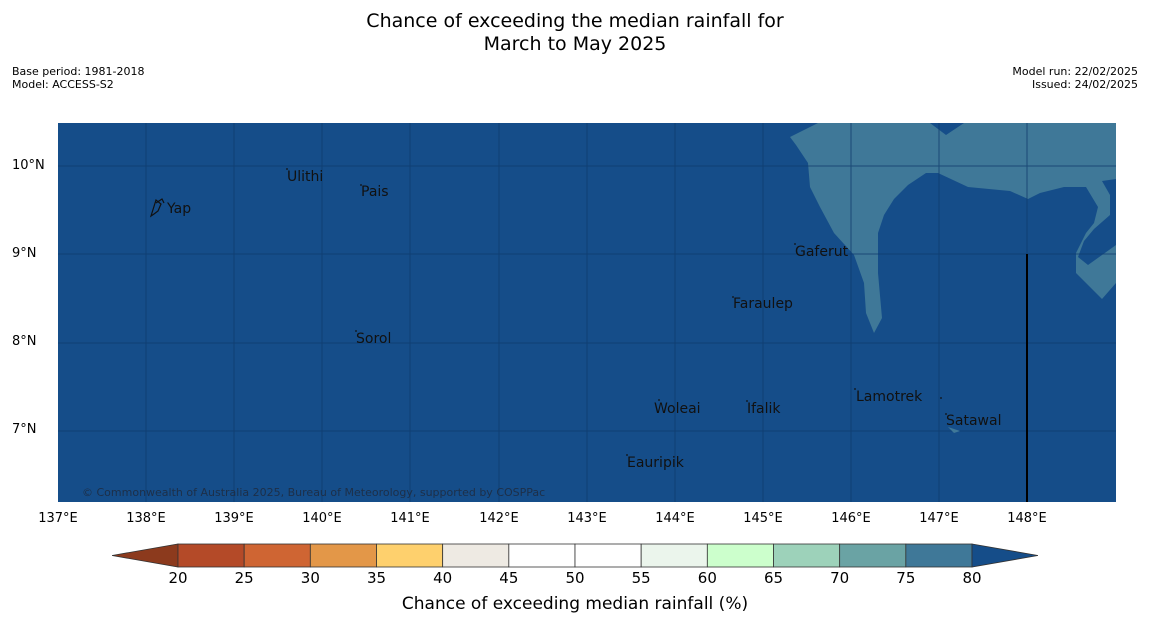  Describe the element at coordinates (675, 518) in the screenshot. I see `lon-label-144e: 144°E` at that location.